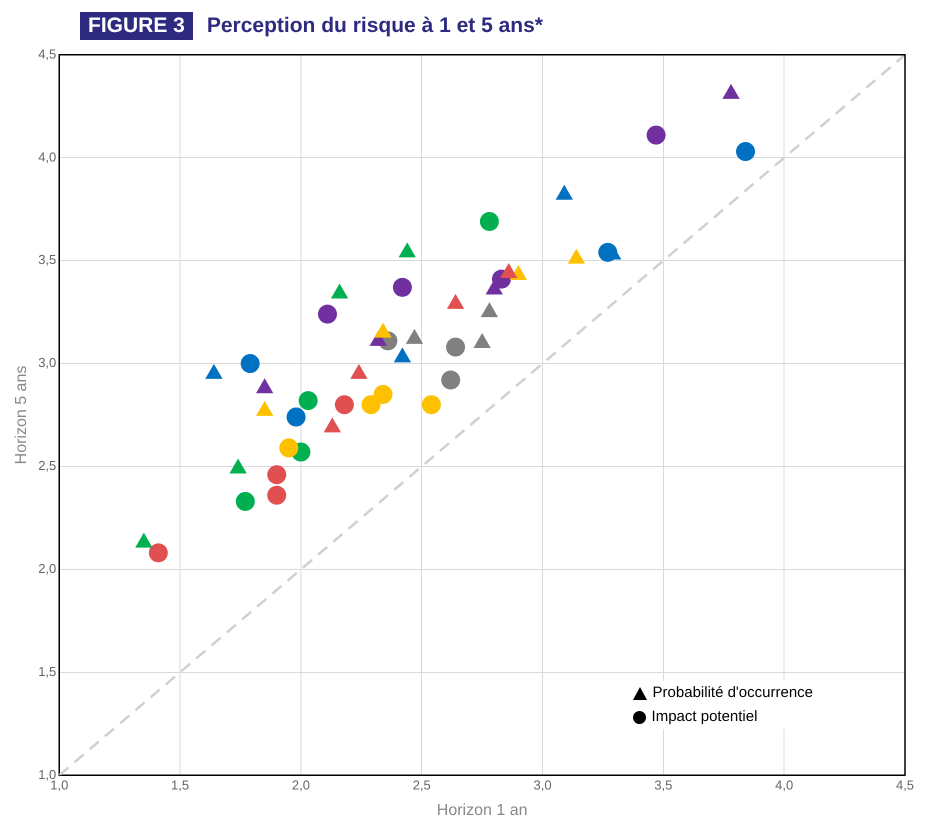 The height and width of the screenshot is (831, 931). I want to click on x-tick-label: 4,0, so click(784, 785).